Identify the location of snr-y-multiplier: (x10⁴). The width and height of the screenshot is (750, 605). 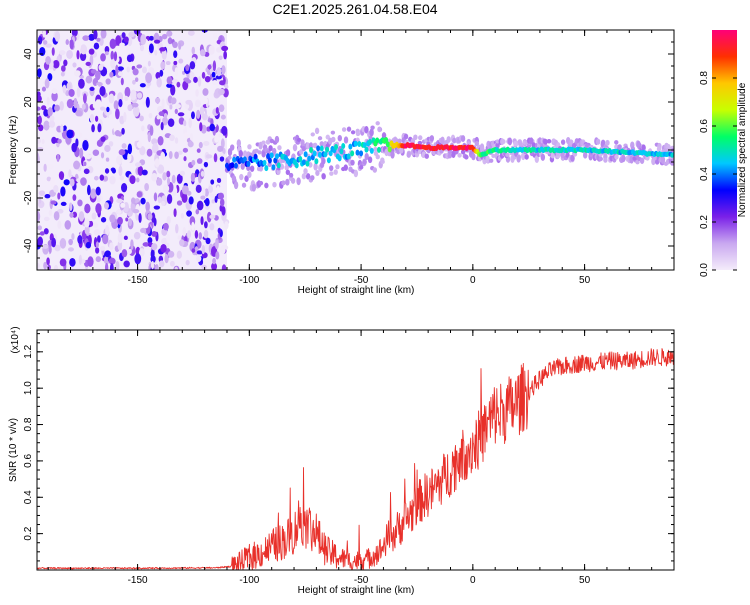
(15, 339).